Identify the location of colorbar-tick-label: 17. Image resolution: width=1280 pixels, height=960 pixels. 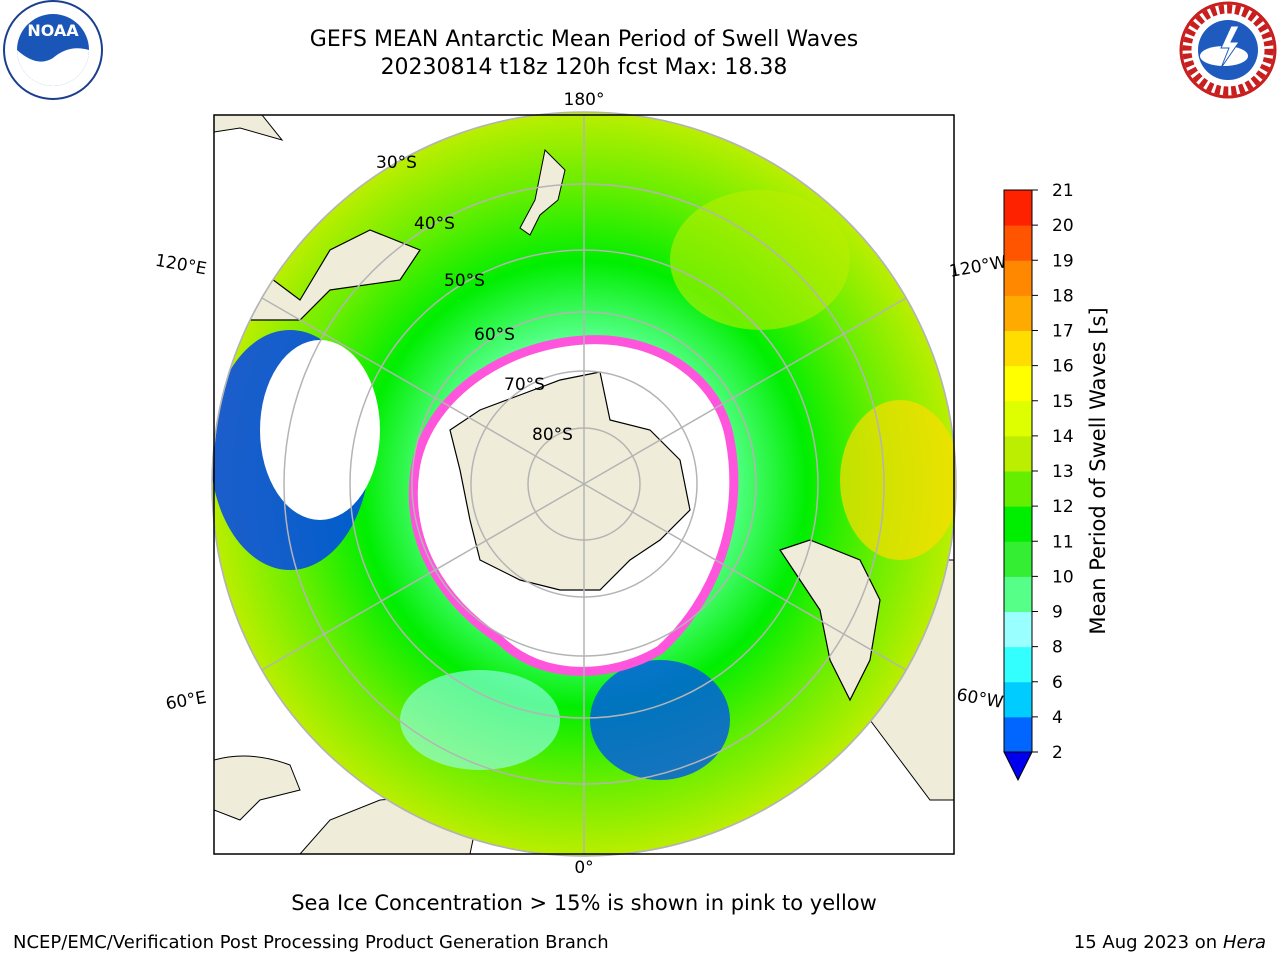
(1063, 332).